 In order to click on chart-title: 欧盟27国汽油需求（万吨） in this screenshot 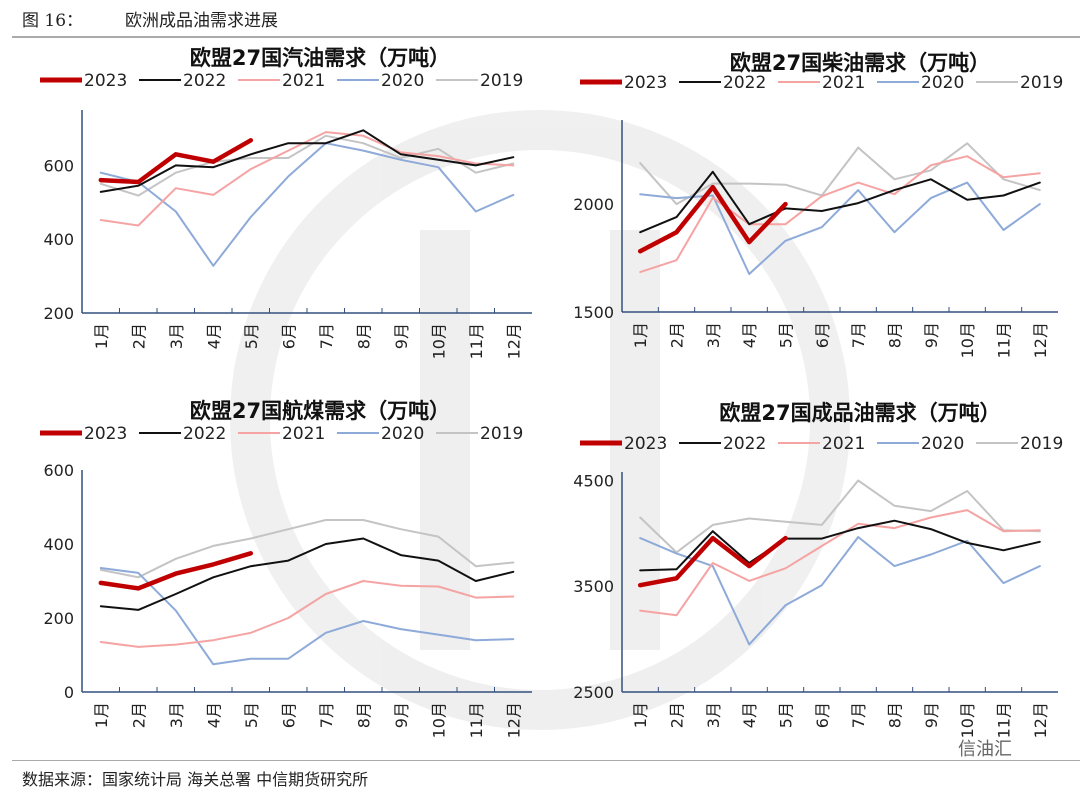, I will do `click(320, 58)`.